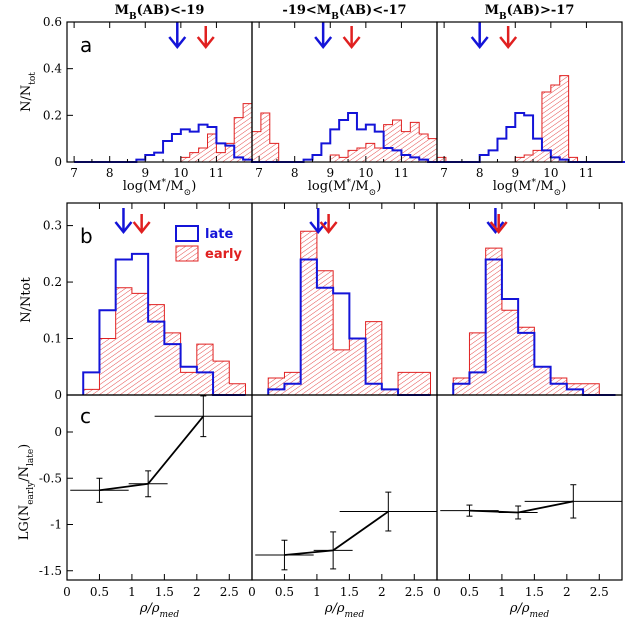 This screenshot has height=621, width=625. Describe the element at coordinates (26, 300) in the screenshot. I see `y-axis-label-b: N/Ntot` at that location.